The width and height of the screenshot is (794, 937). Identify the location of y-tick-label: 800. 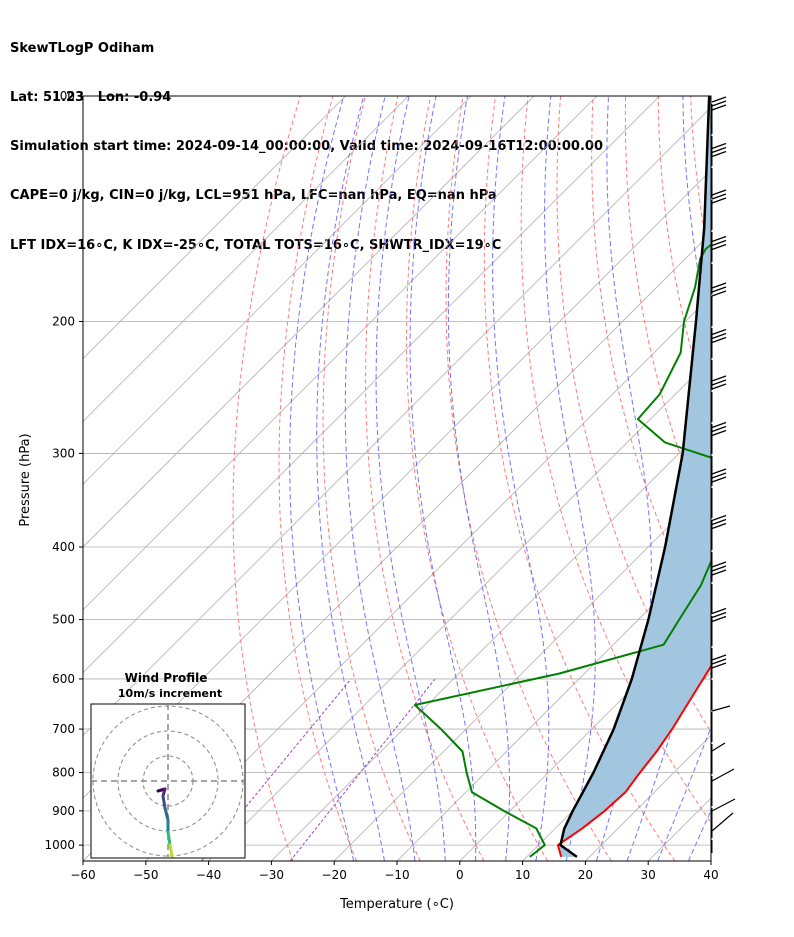
(63, 773).